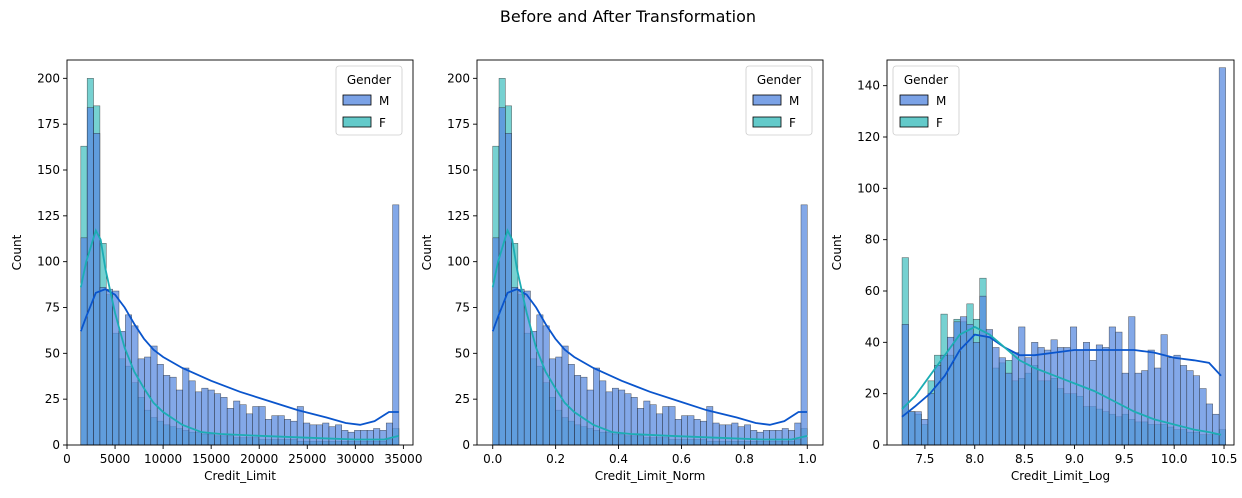  I want to click on legend-title: Gender, so click(779, 80).